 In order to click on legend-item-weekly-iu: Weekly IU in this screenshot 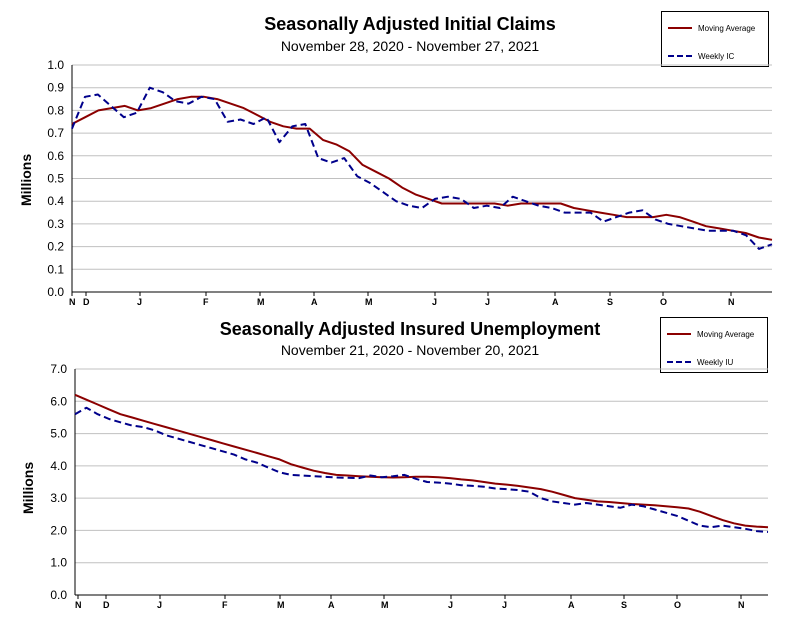, I will do `click(700, 362)`.